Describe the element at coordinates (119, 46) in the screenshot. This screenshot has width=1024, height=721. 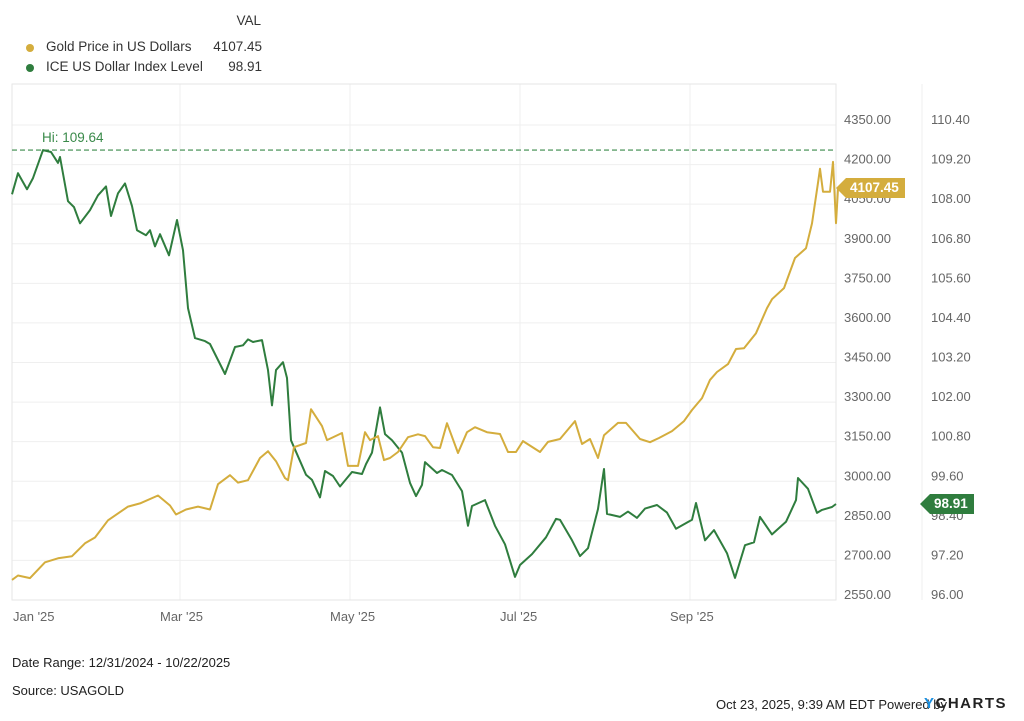
I see `legend-gold-name: Gold Price in US Dollars` at that location.